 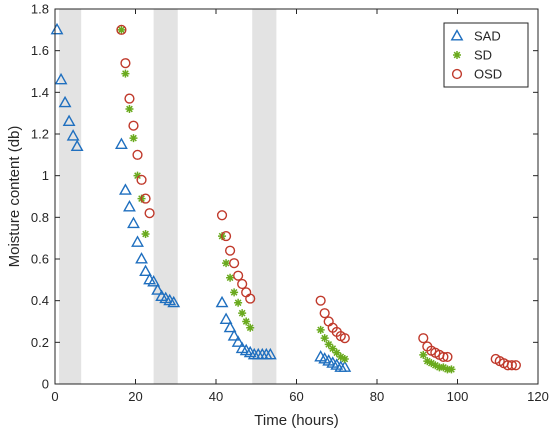 What do you see at coordinates (296, 420) in the screenshot?
I see `x-axis-label: Time (hours)` at bounding box center [296, 420].